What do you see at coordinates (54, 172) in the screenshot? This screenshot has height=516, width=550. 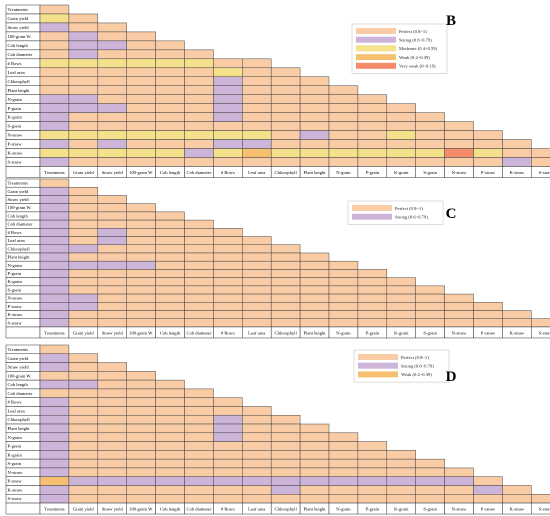 I see `column-label: Treatments` at bounding box center [54, 172].